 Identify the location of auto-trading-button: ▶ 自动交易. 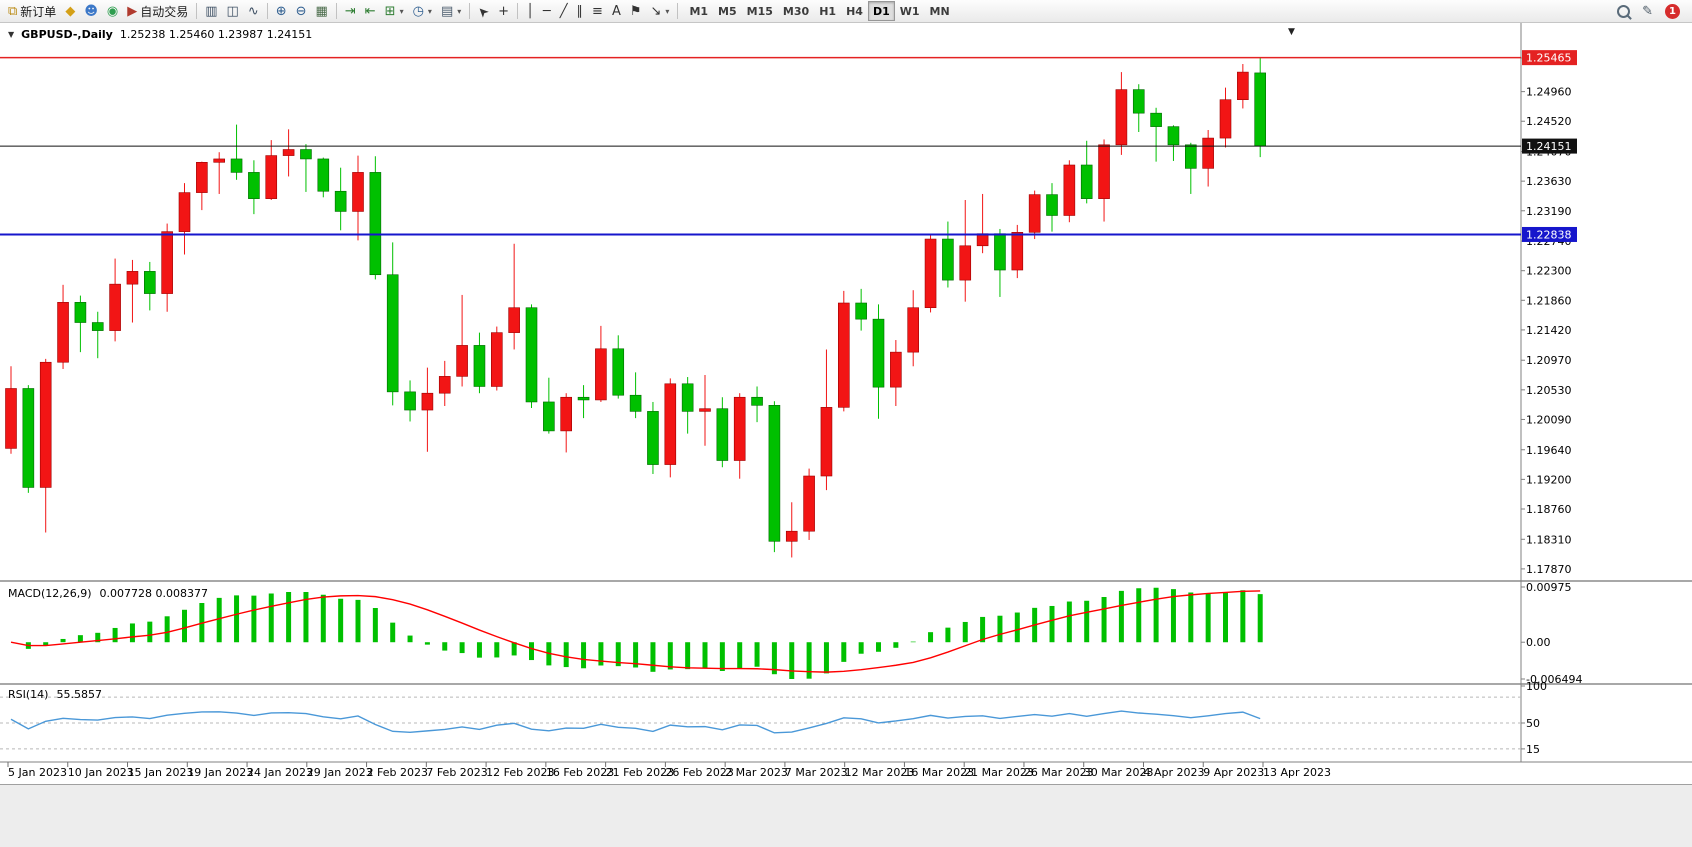
(157, 11).